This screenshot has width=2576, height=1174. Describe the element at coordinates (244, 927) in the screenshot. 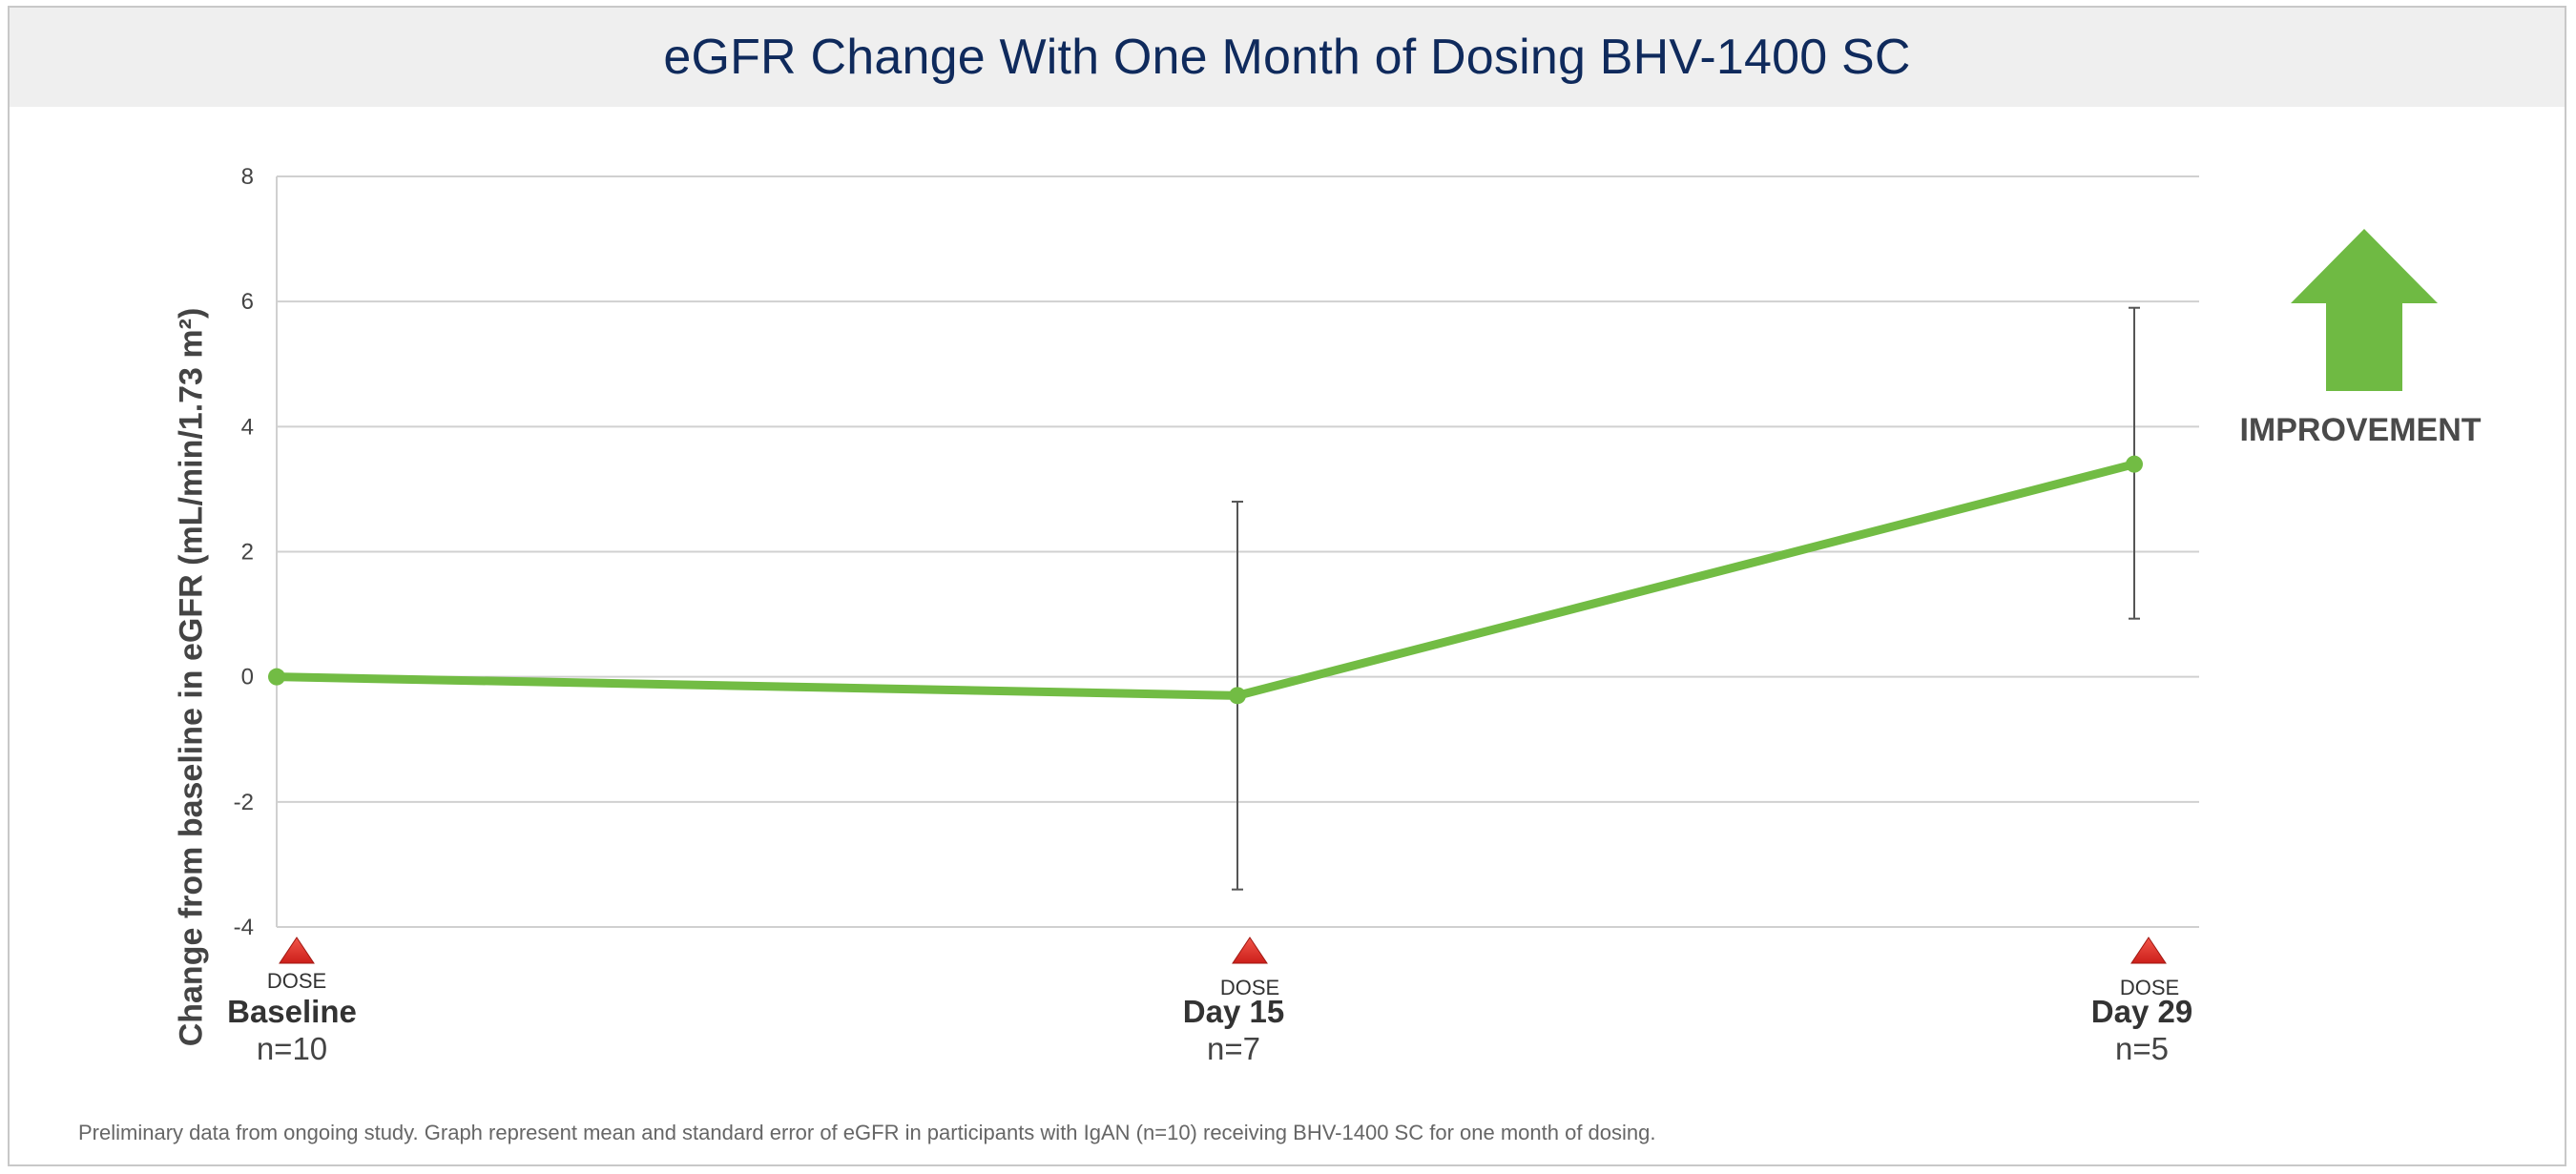

I see `y-tick-label: -4` at that location.